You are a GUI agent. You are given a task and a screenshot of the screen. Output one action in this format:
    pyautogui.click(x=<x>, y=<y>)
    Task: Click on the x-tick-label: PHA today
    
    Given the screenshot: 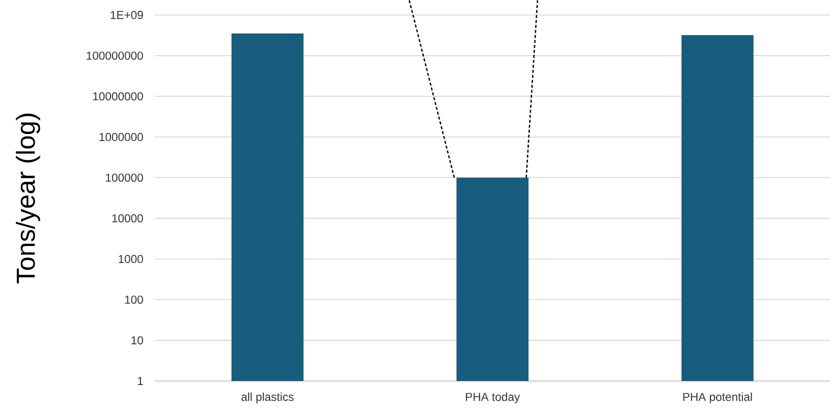 What is the action you would take?
    pyautogui.click(x=493, y=398)
    